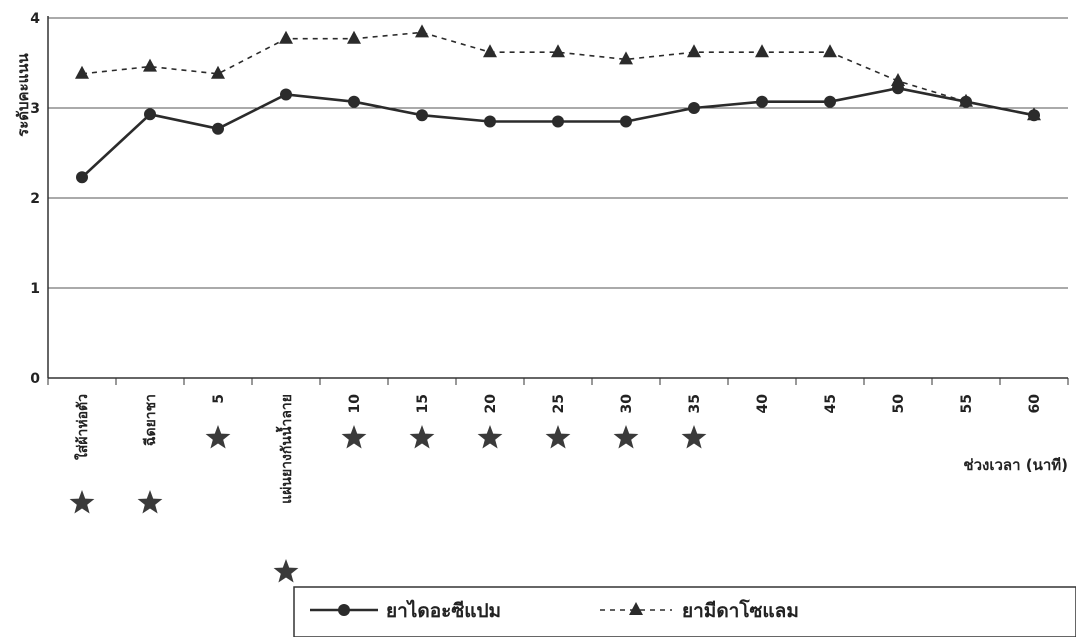 This screenshot has height=637, width=1076. Describe the element at coordinates (355, 404) in the screenshot. I see `x-tick-label: 10` at that location.